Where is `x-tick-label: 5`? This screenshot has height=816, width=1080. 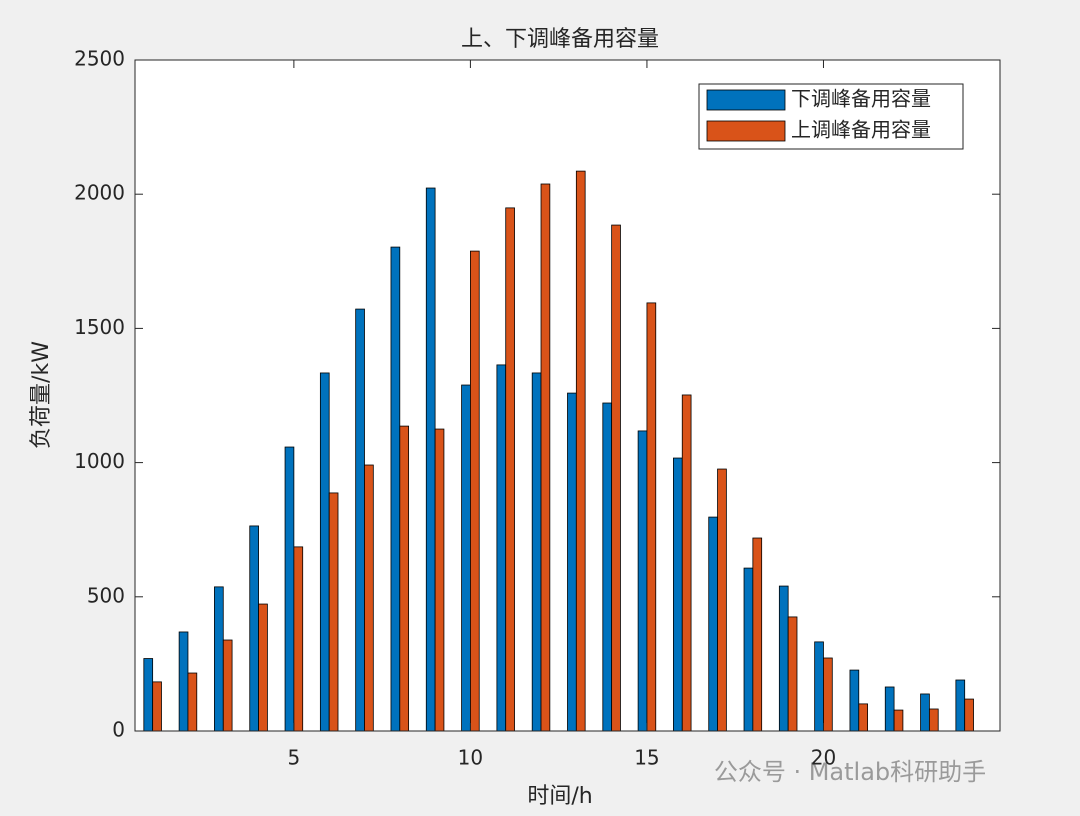
x-tick-label: 5 is located at coordinates (294, 758).